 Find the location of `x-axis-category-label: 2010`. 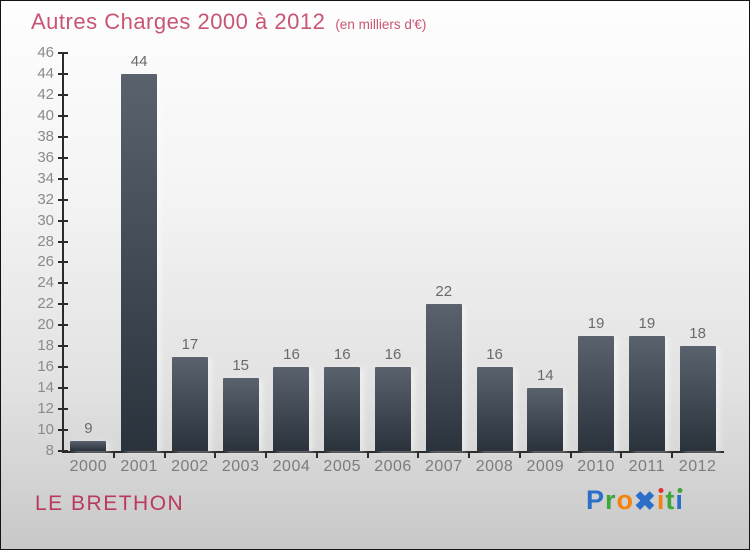

x-axis-category-label: 2010 is located at coordinates (596, 466).